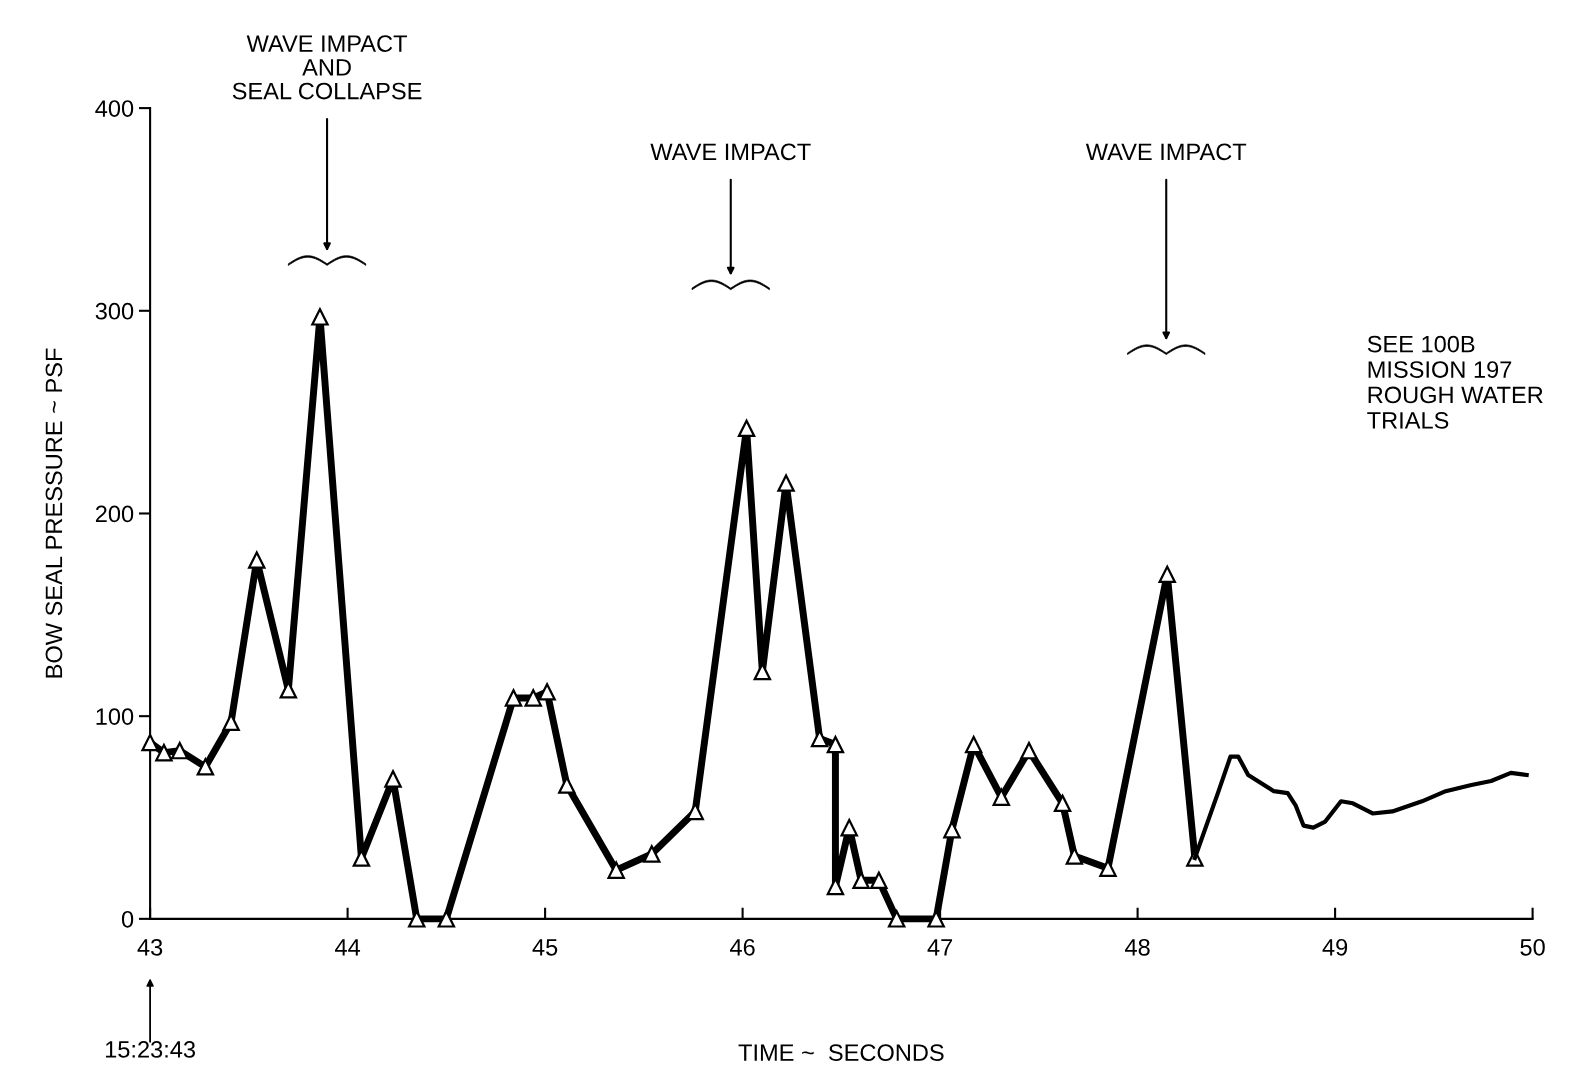 The image size is (1580, 1081). Describe the element at coordinates (150, 947) in the screenshot. I see `x-tick-label: 43` at that location.